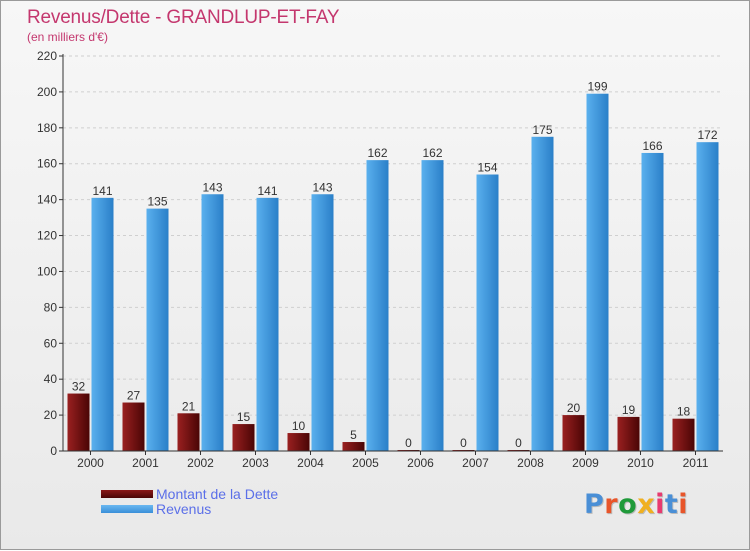 The height and width of the screenshot is (551, 750). What do you see at coordinates (299, 426) in the screenshot?
I see `data-label-dette: 10` at bounding box center [299, 426].